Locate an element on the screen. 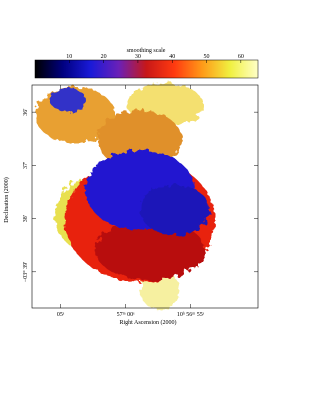  colorbar-tick-label: 10 is located at coordinates (69, 57).